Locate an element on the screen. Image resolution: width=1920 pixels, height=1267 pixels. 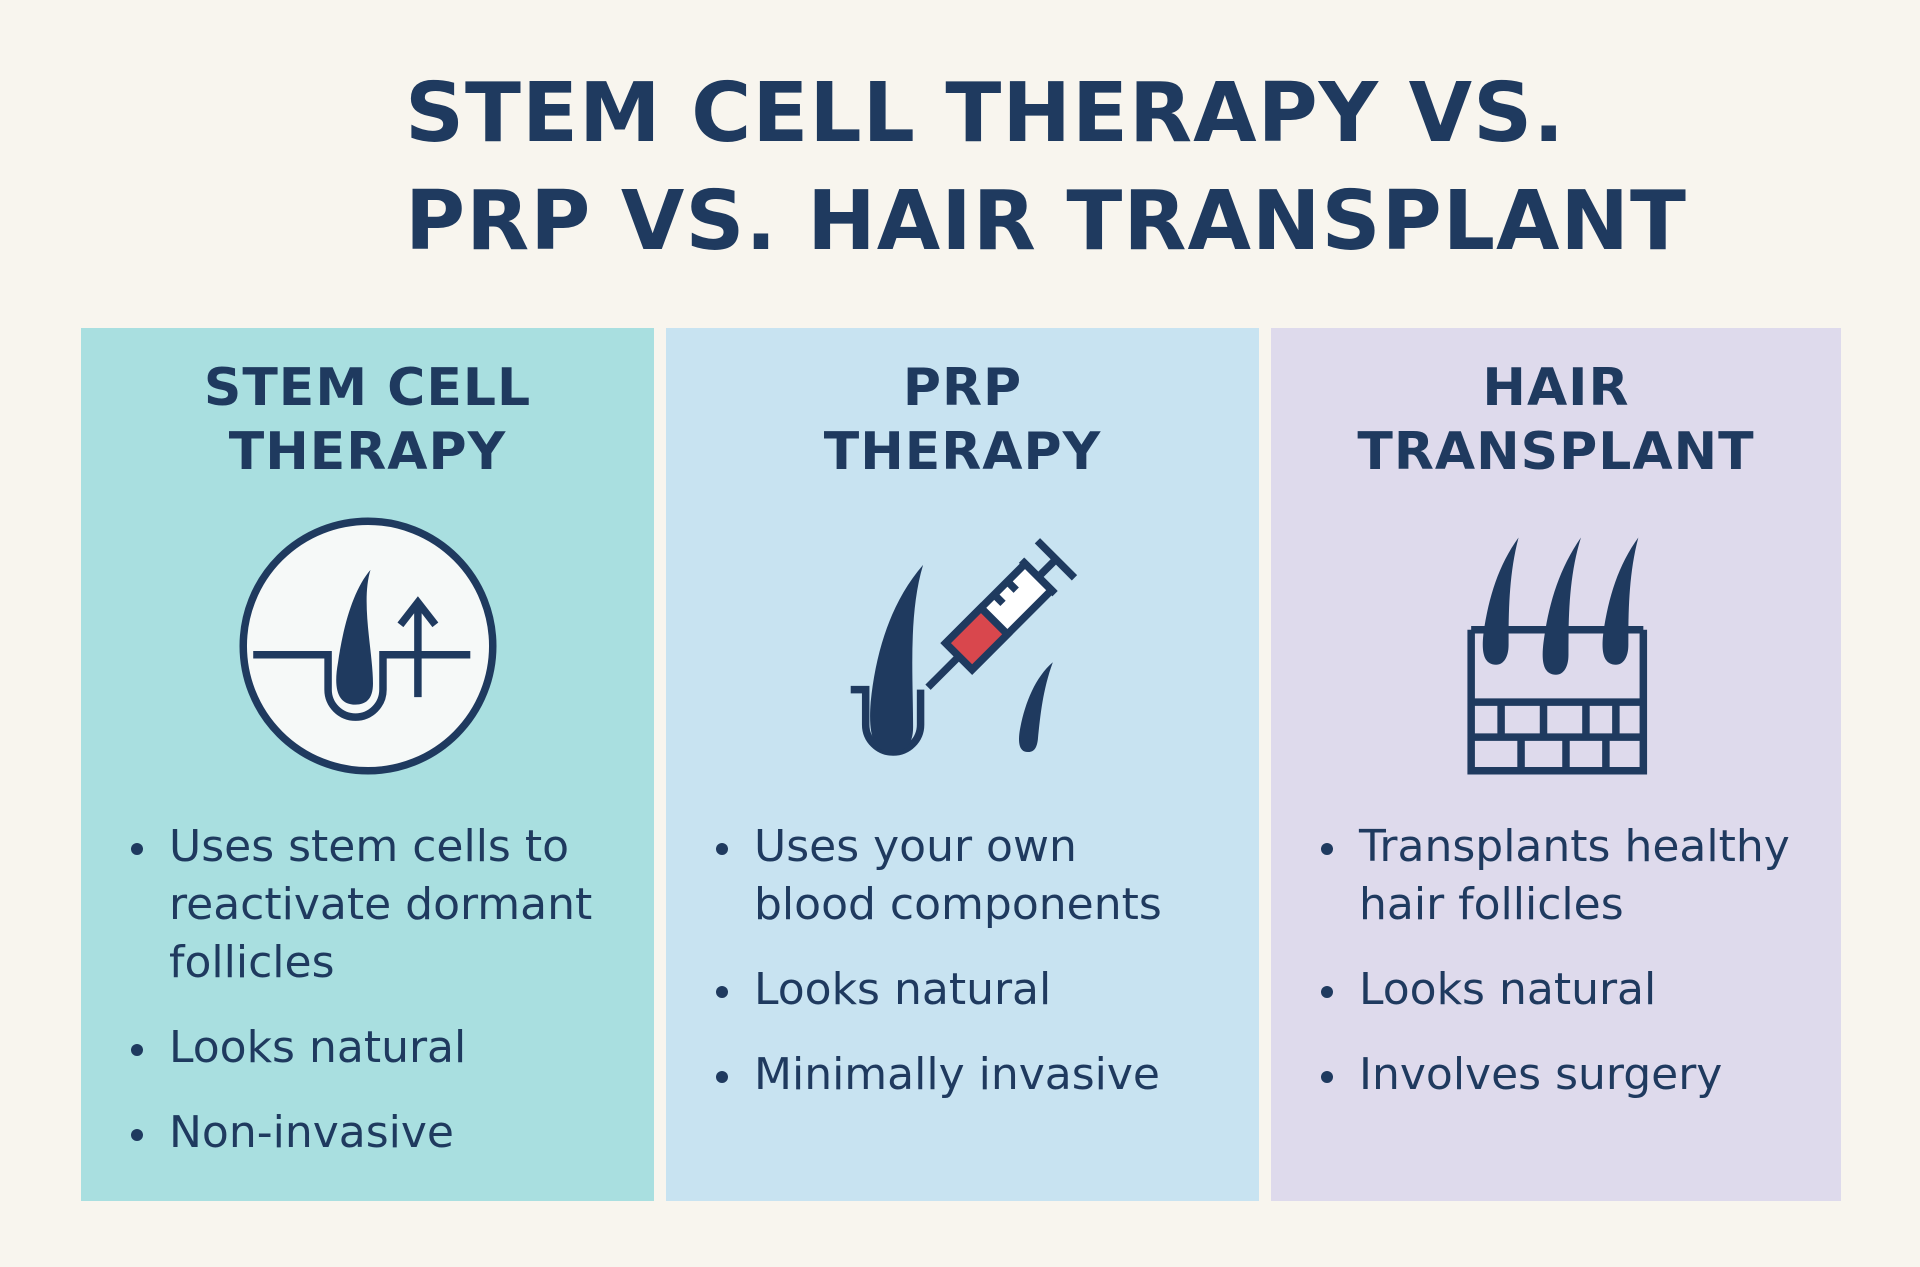
stem-cell-icon is located at coordinates (367, 646).